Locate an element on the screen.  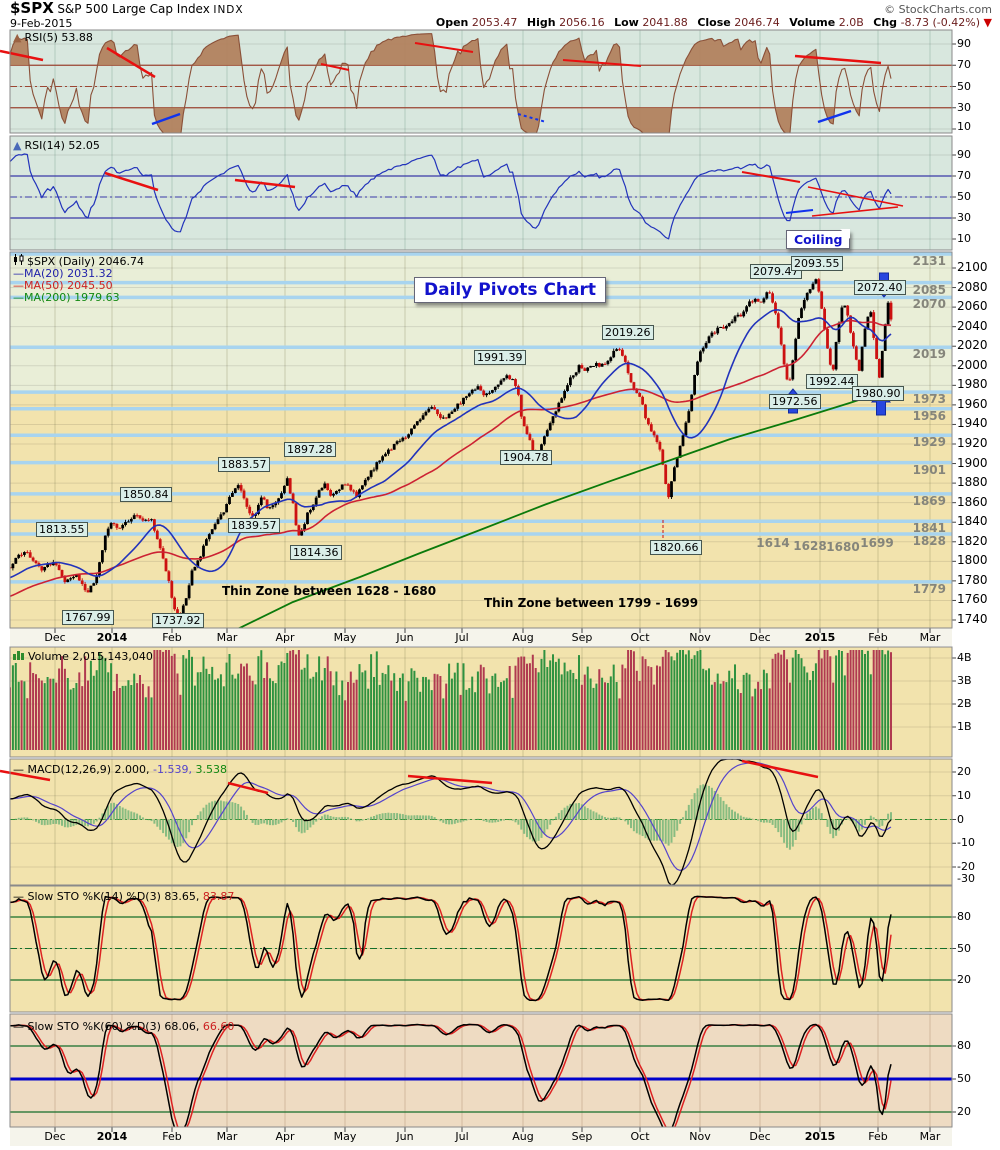
volume-bars is located at coordinates (451, 700).